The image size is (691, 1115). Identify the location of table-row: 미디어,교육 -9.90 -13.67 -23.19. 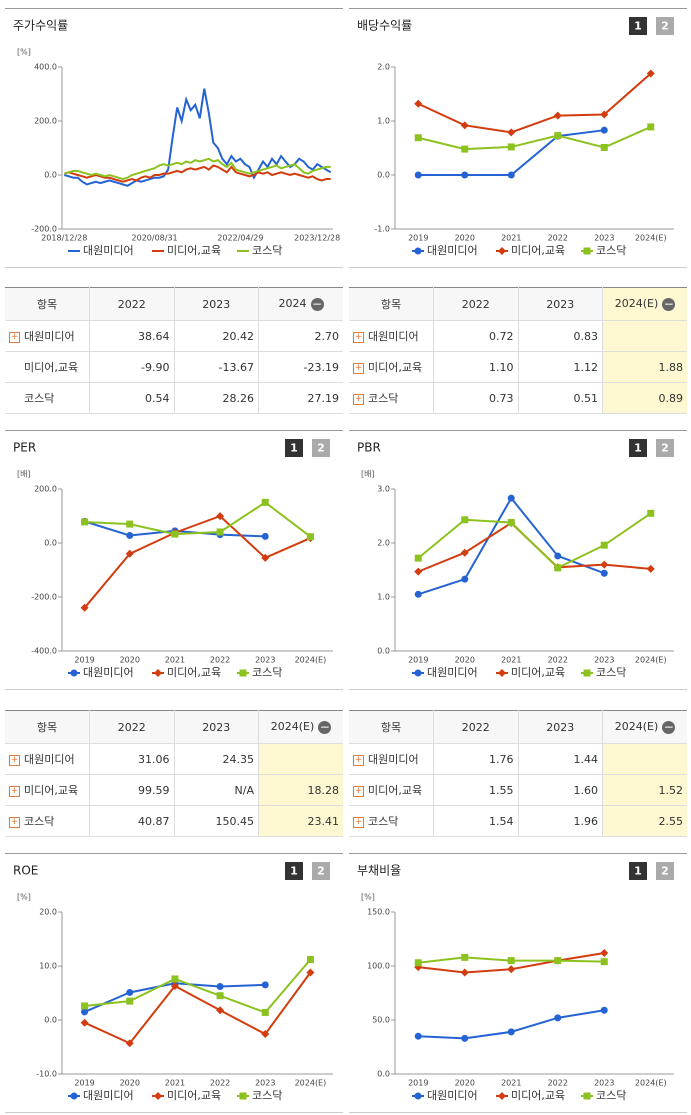
(174, 367).